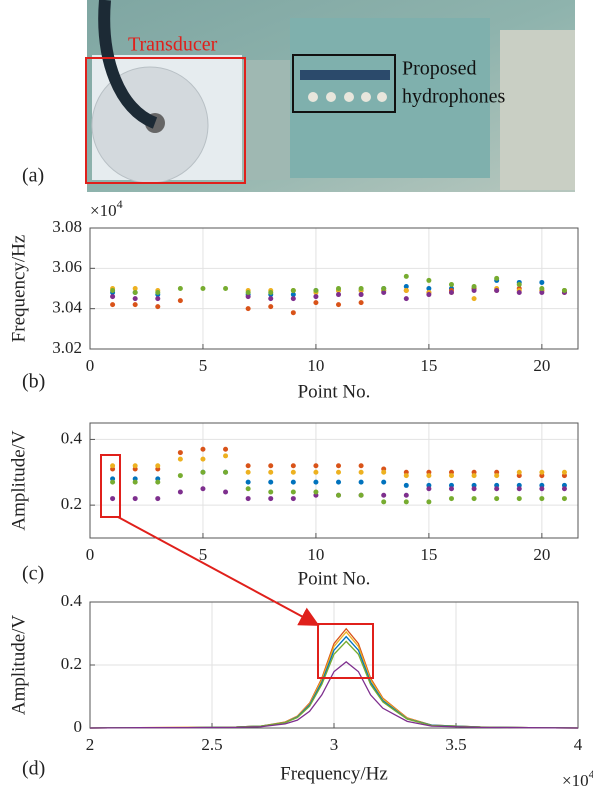 The image size is (593, 793). I want to click on scale-base: ×10, so click(575, 780).